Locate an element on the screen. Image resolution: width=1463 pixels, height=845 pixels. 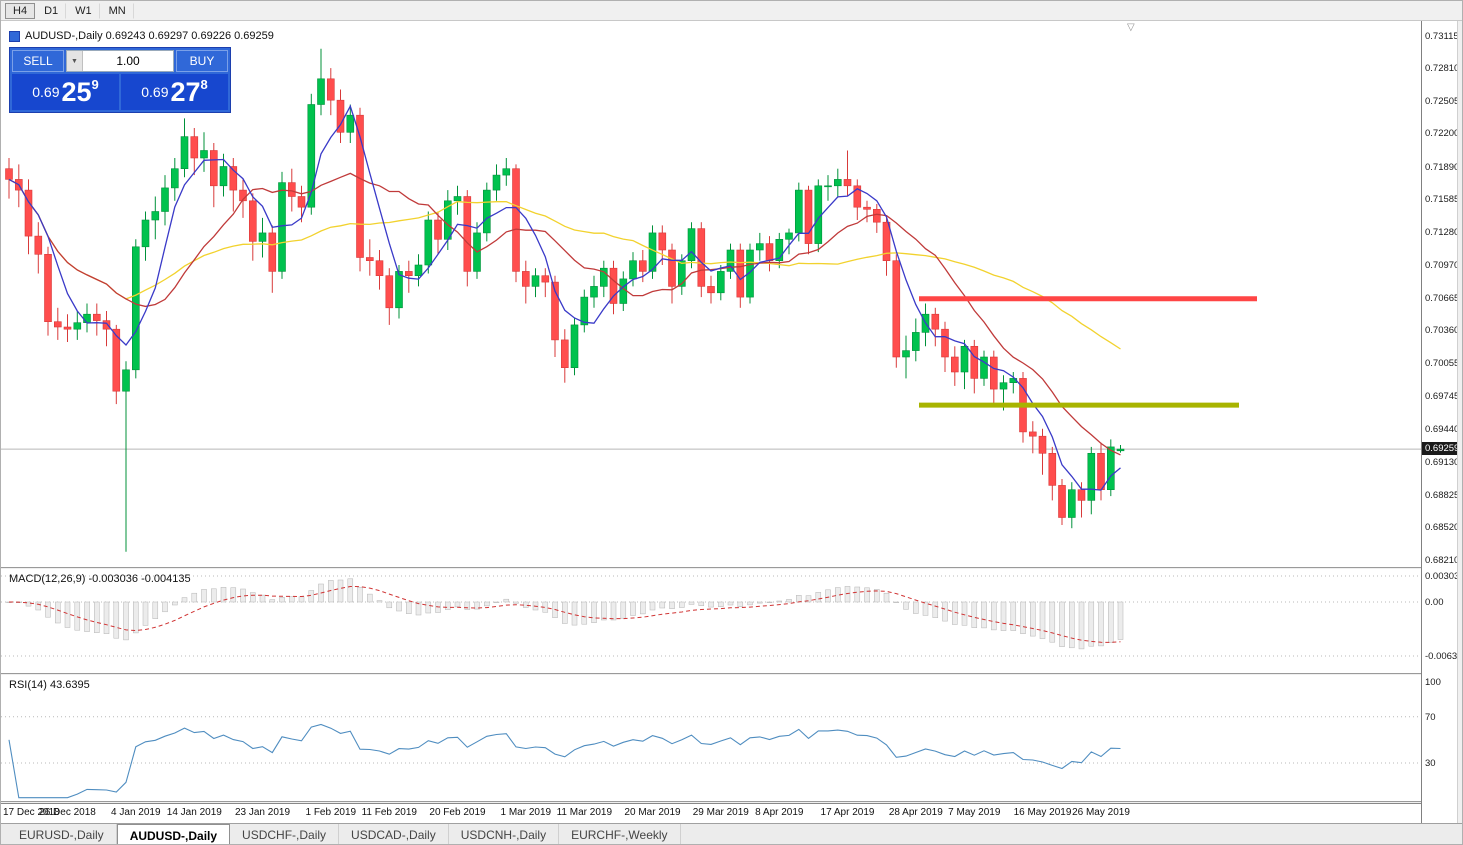
macd-panel: MACD(12,26,9) -0.003036 -0.004135 is located at coordinates (711, 621).